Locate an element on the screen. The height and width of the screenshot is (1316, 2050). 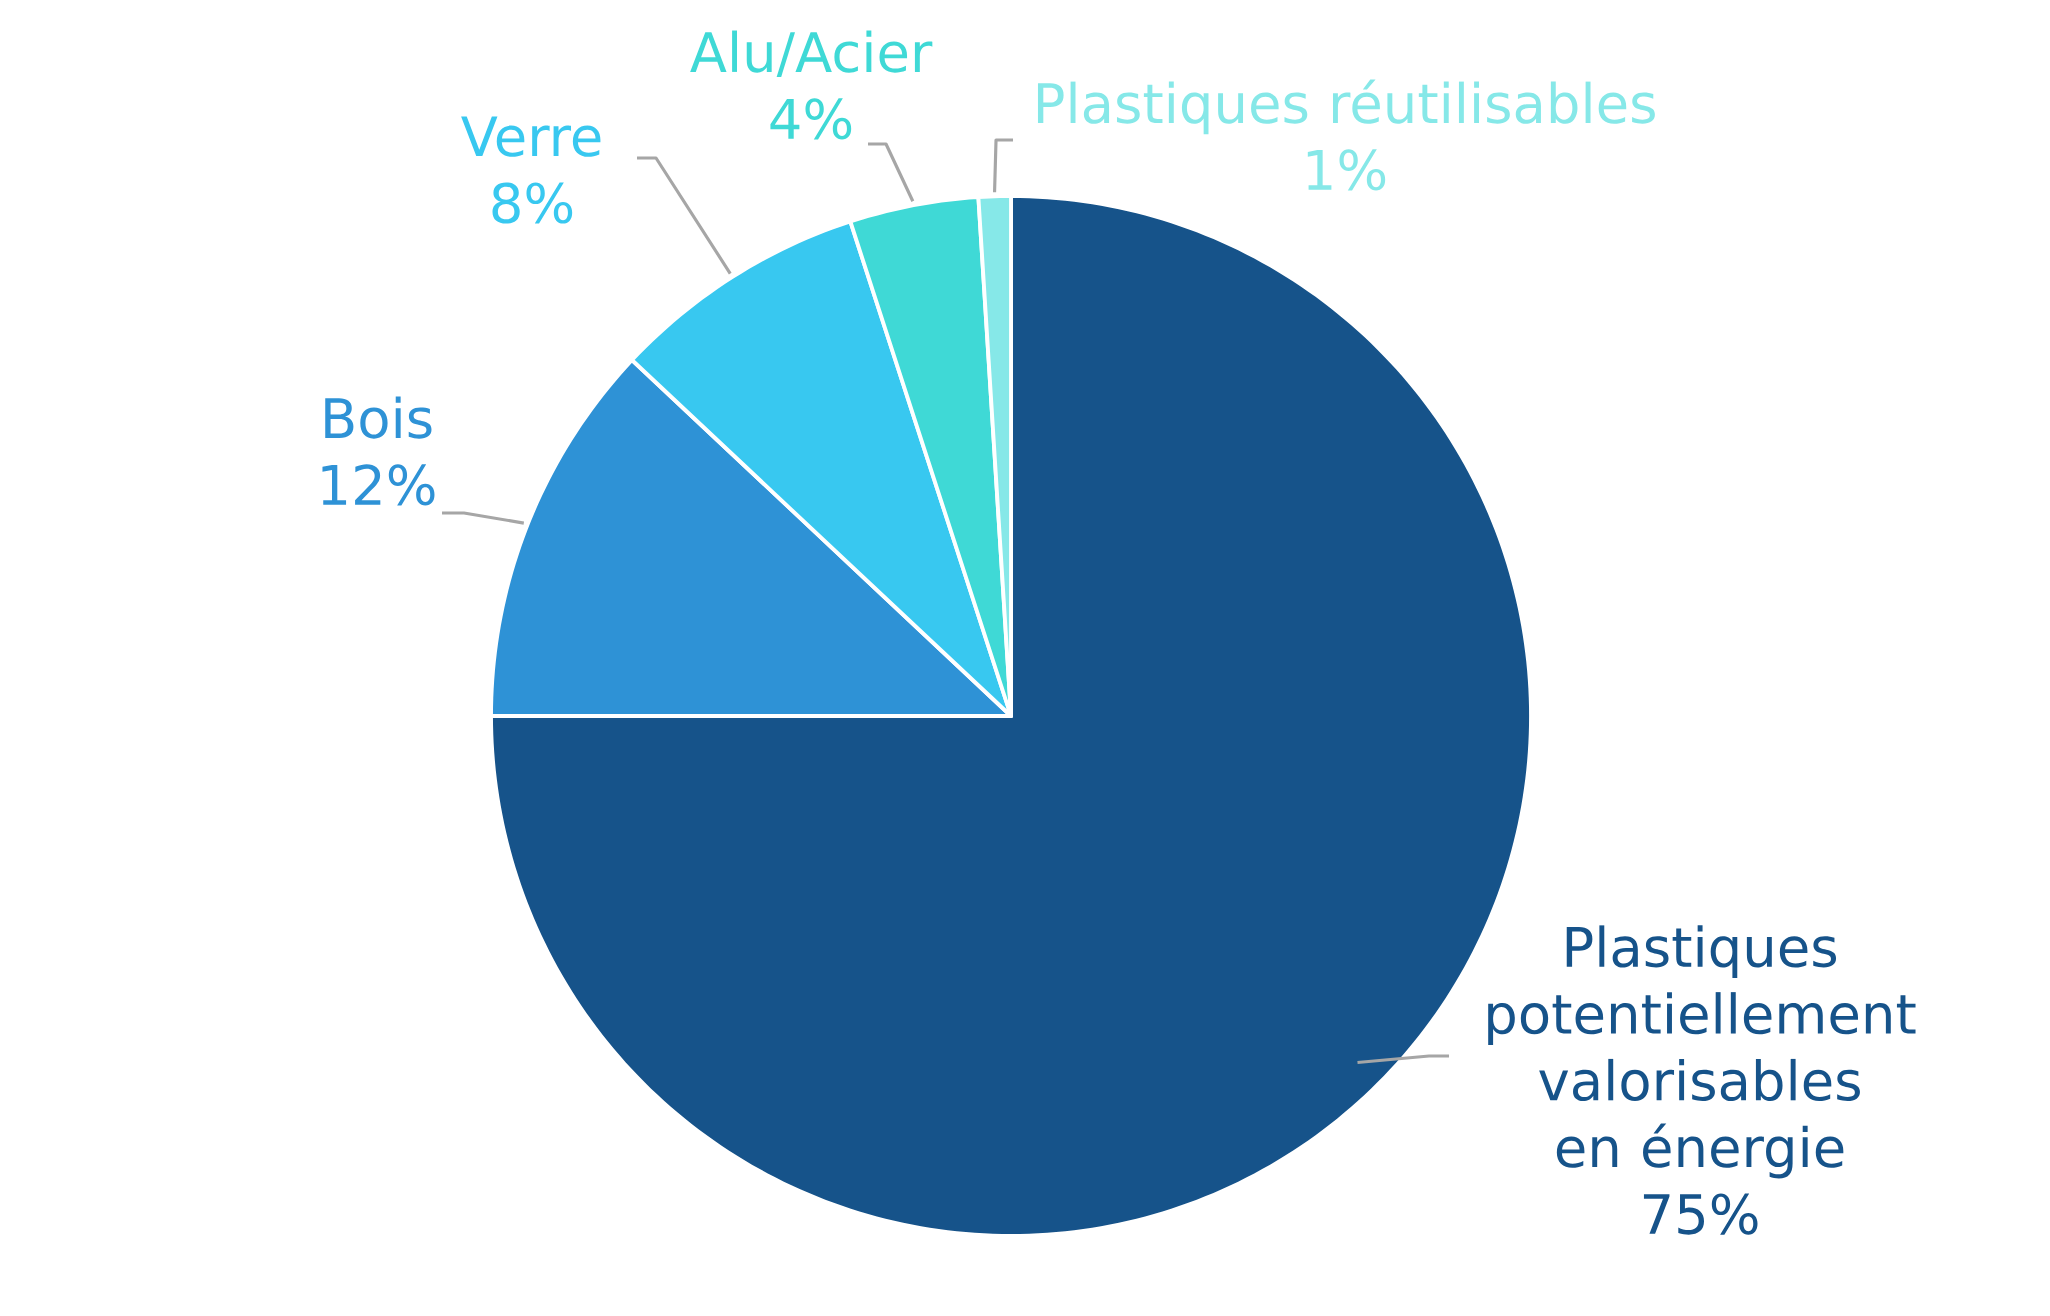
slice-label: Plastiques réutilisables is located at coordinates (1346, 107).